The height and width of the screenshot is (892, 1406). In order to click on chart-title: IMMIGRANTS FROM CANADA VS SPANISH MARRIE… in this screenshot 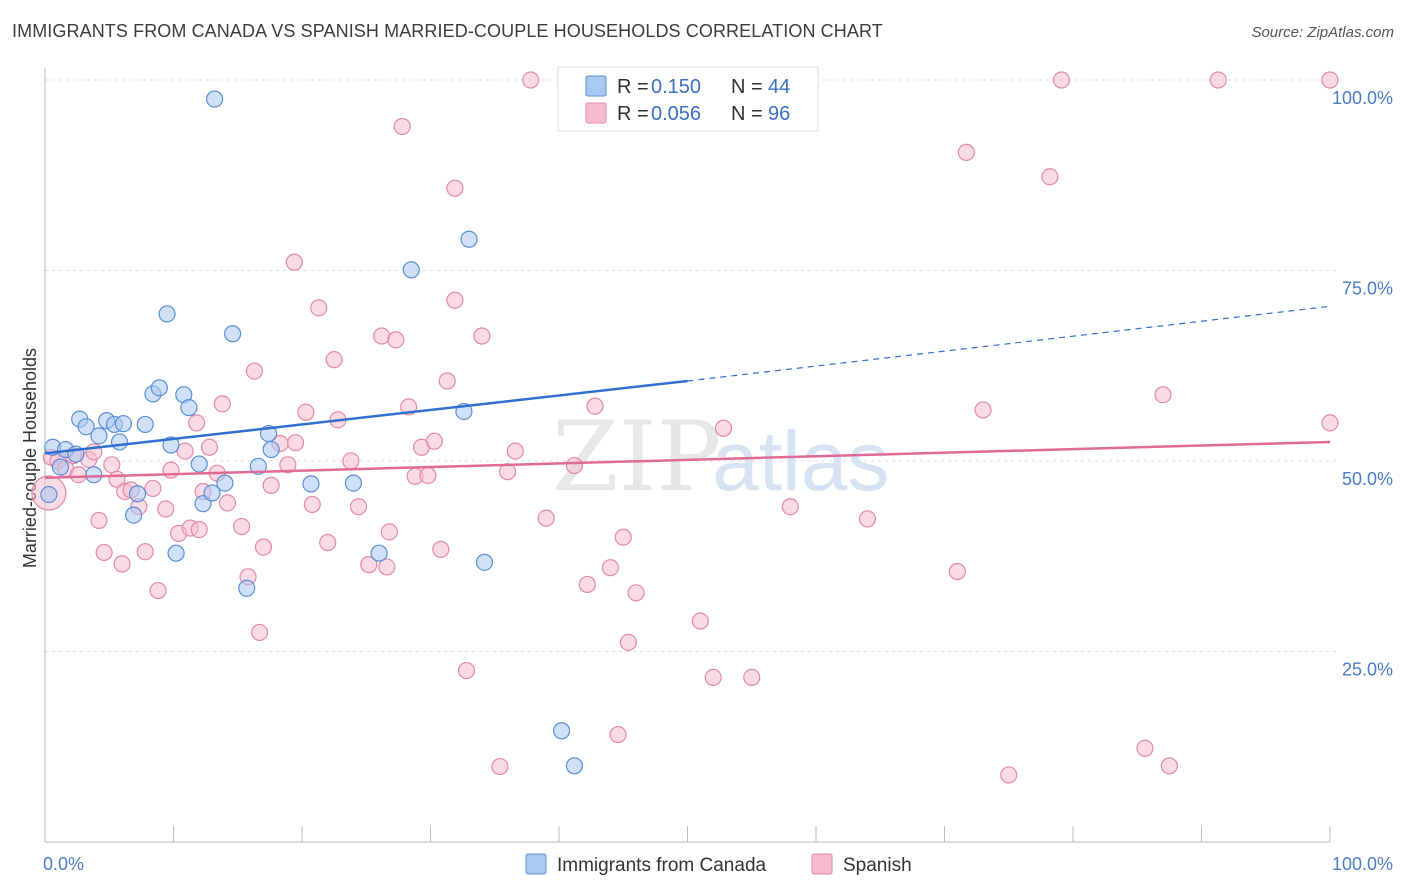, I will do `click(447, 31)`.